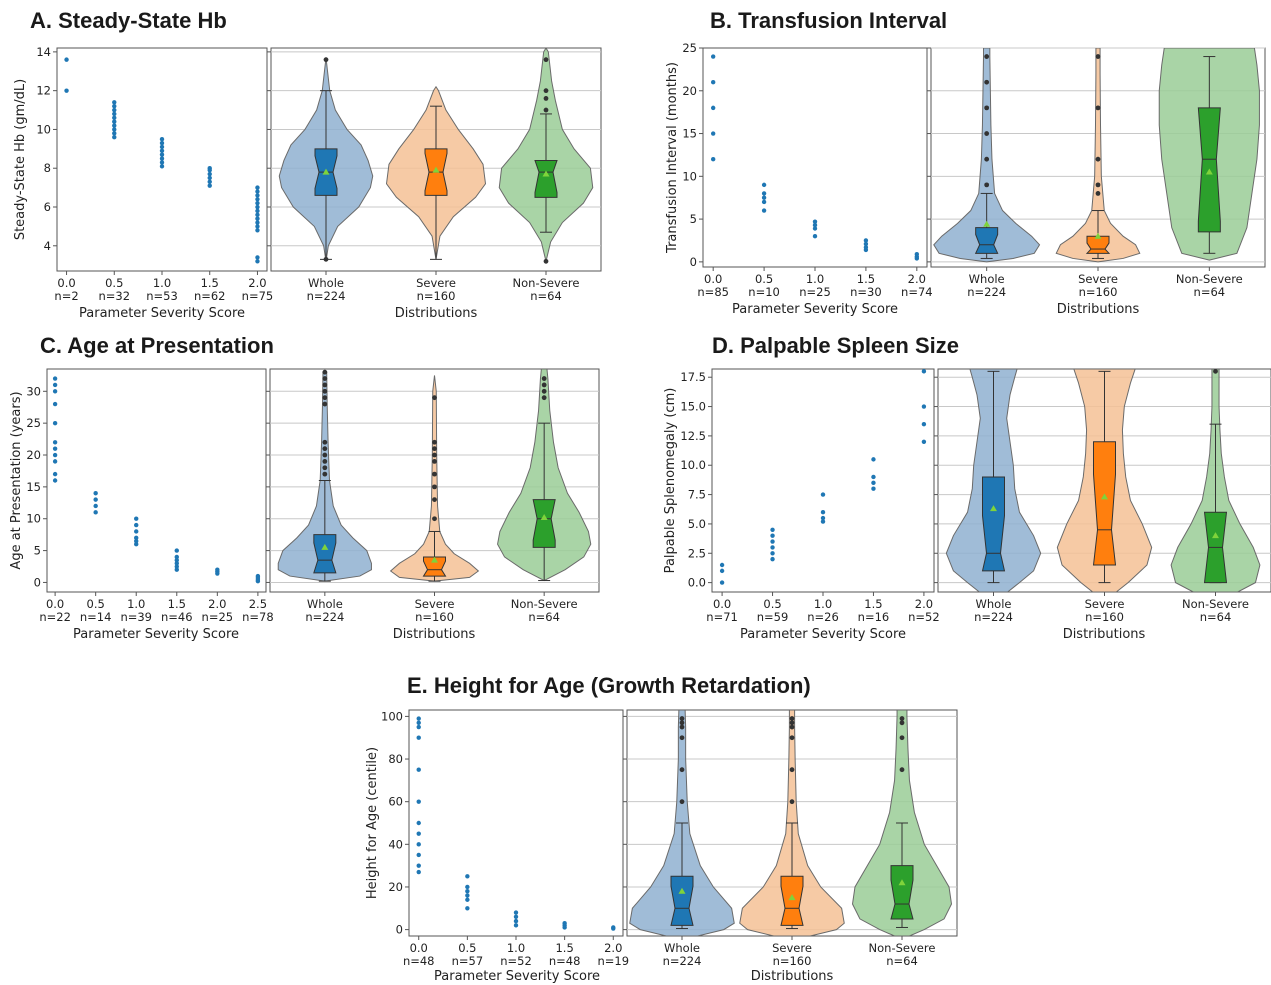 The image size is (1271, 985). I want to click on panel-c-xlabel-score: Parameter Severity Score, so click(156, 634).